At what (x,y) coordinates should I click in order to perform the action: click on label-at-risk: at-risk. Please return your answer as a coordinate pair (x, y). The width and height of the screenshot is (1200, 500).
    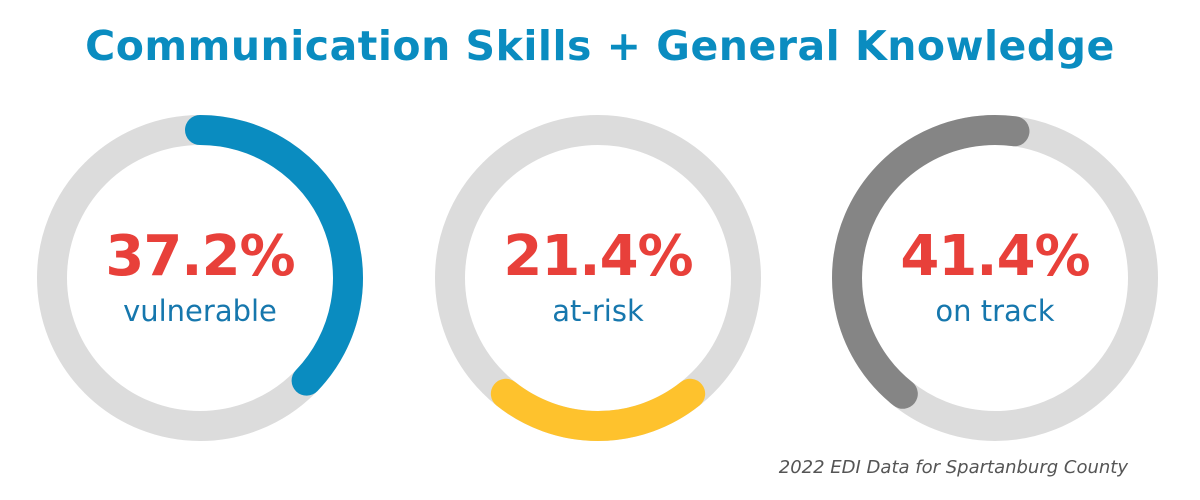
    Looking at the image, I should click on (598, 311).